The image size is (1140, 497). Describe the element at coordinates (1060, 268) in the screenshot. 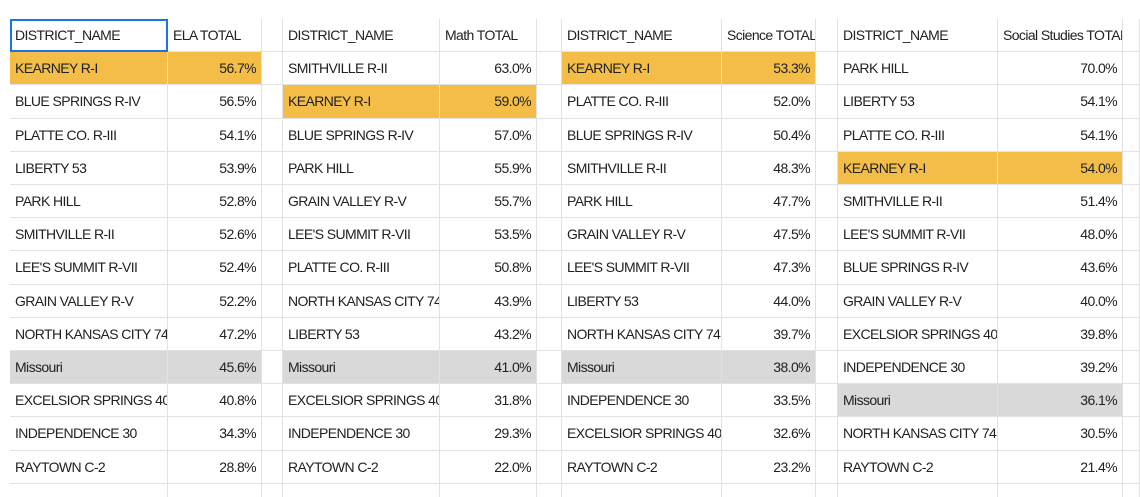

I see `total-cell: 43.6%` at that location.